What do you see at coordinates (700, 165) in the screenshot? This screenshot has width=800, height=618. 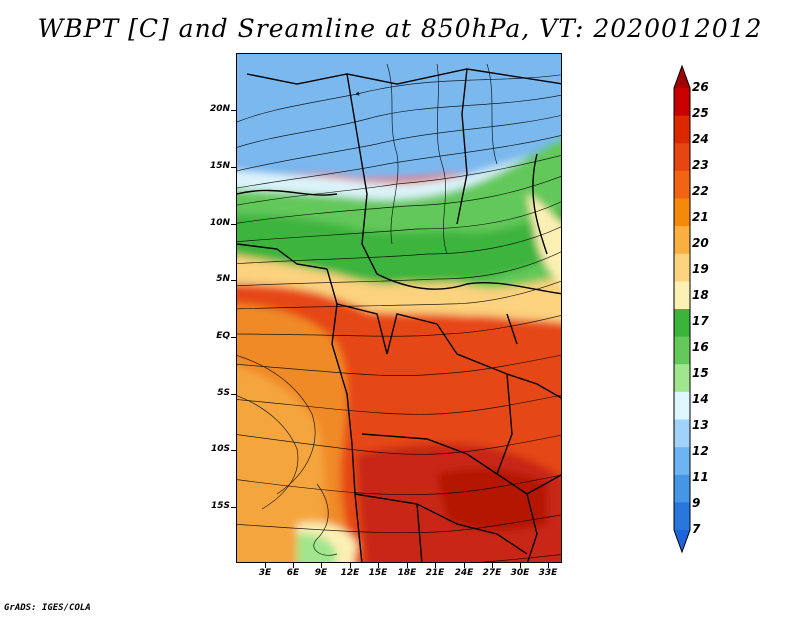 I see `colorbar-label: 23` at bounding box center [700, 165].